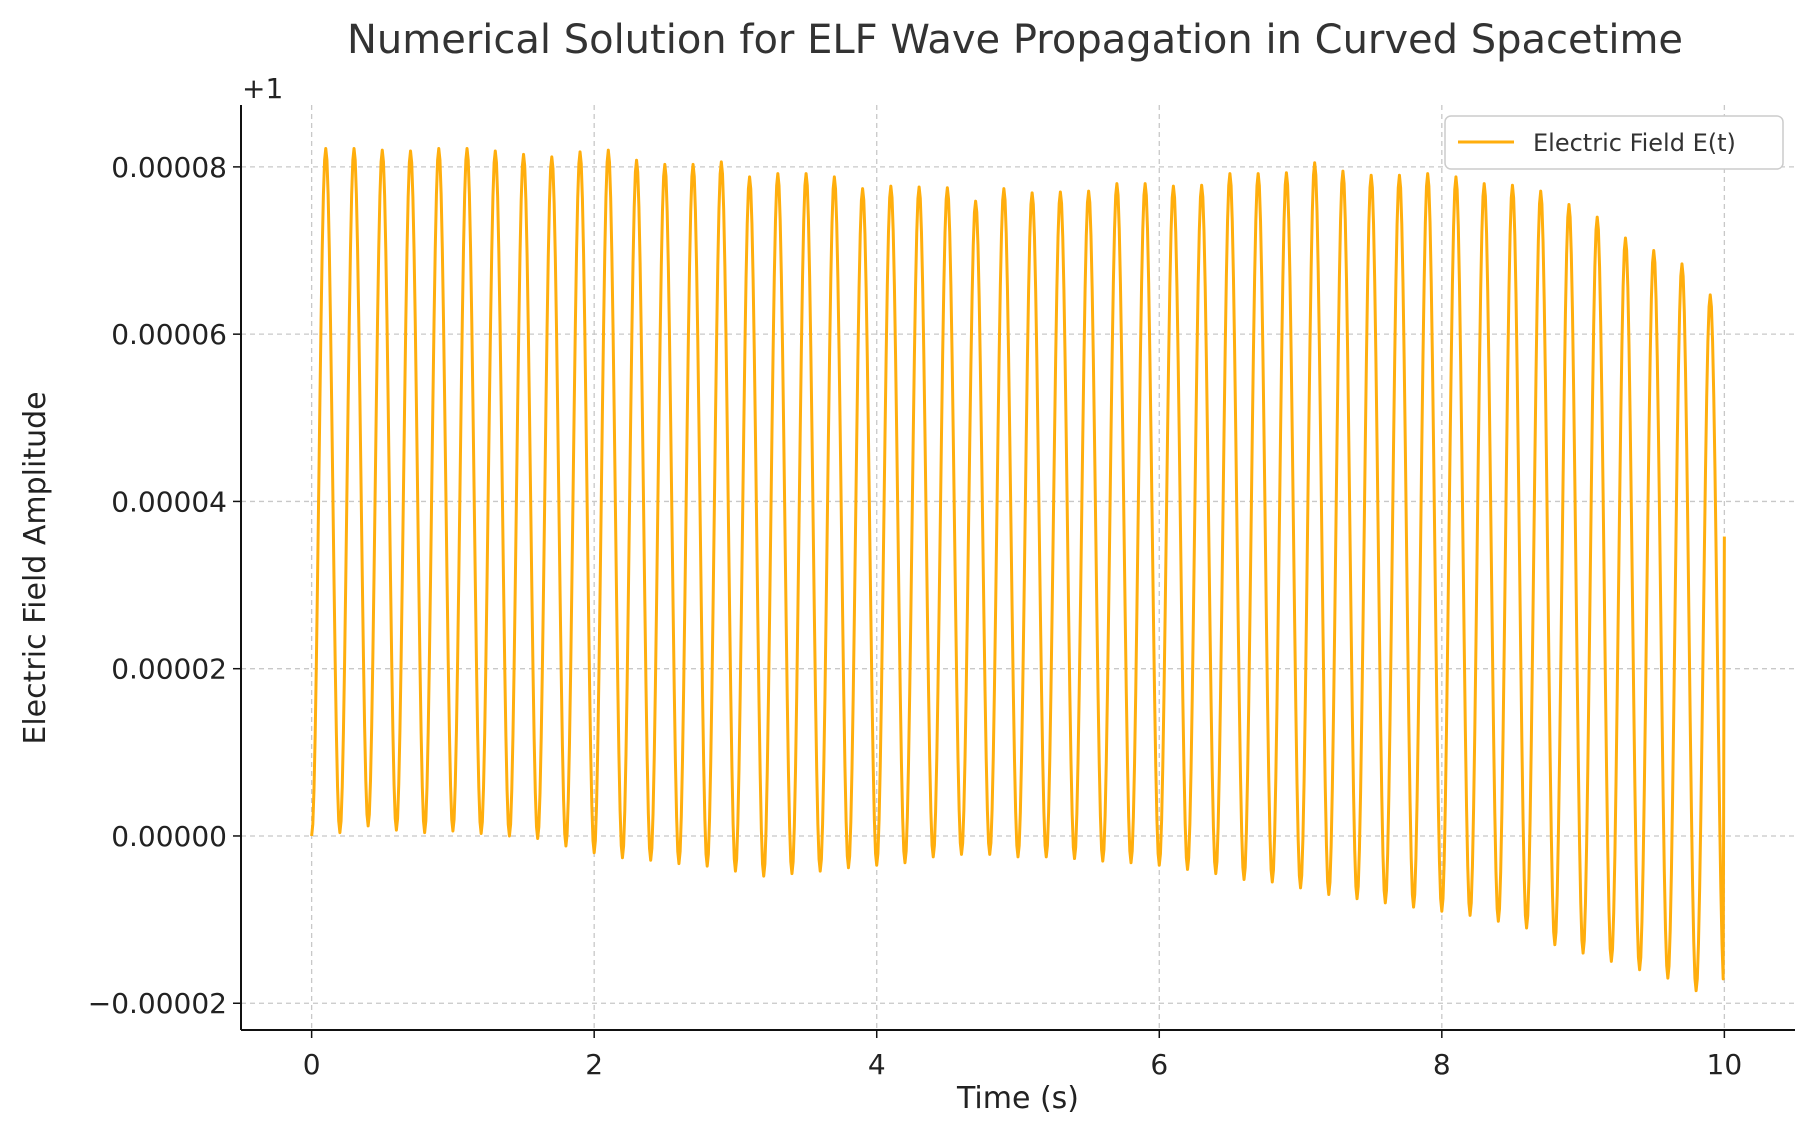  I want to click on x-axis-label: Time (s), so click(1017, 1098).